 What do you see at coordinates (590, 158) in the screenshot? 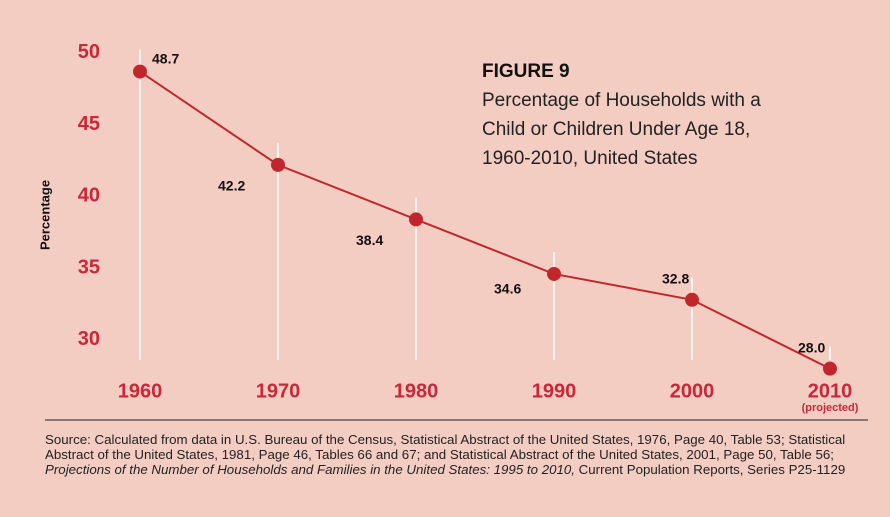
I see `subtitle: 1960-2010, United States` at bounding box center [590, 158].